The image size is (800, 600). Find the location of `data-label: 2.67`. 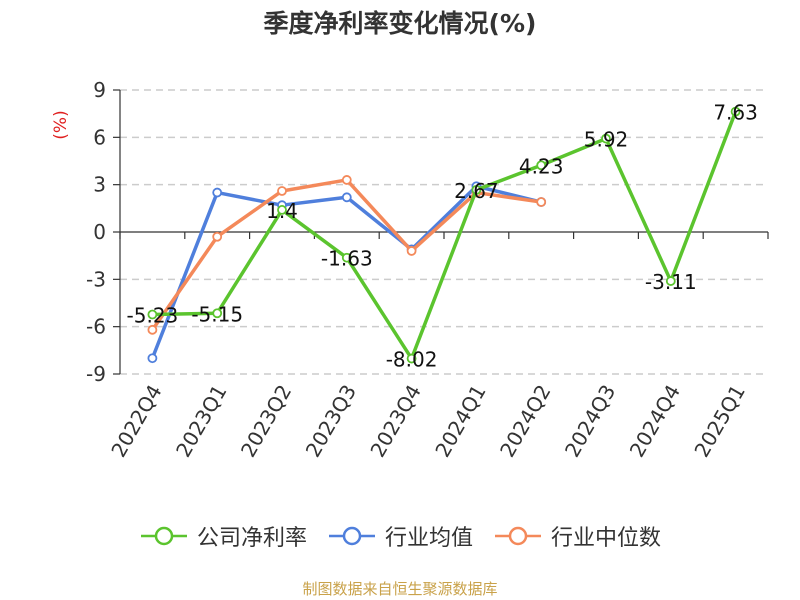

data-label: 2.67 is located at coordinates (476, 191).